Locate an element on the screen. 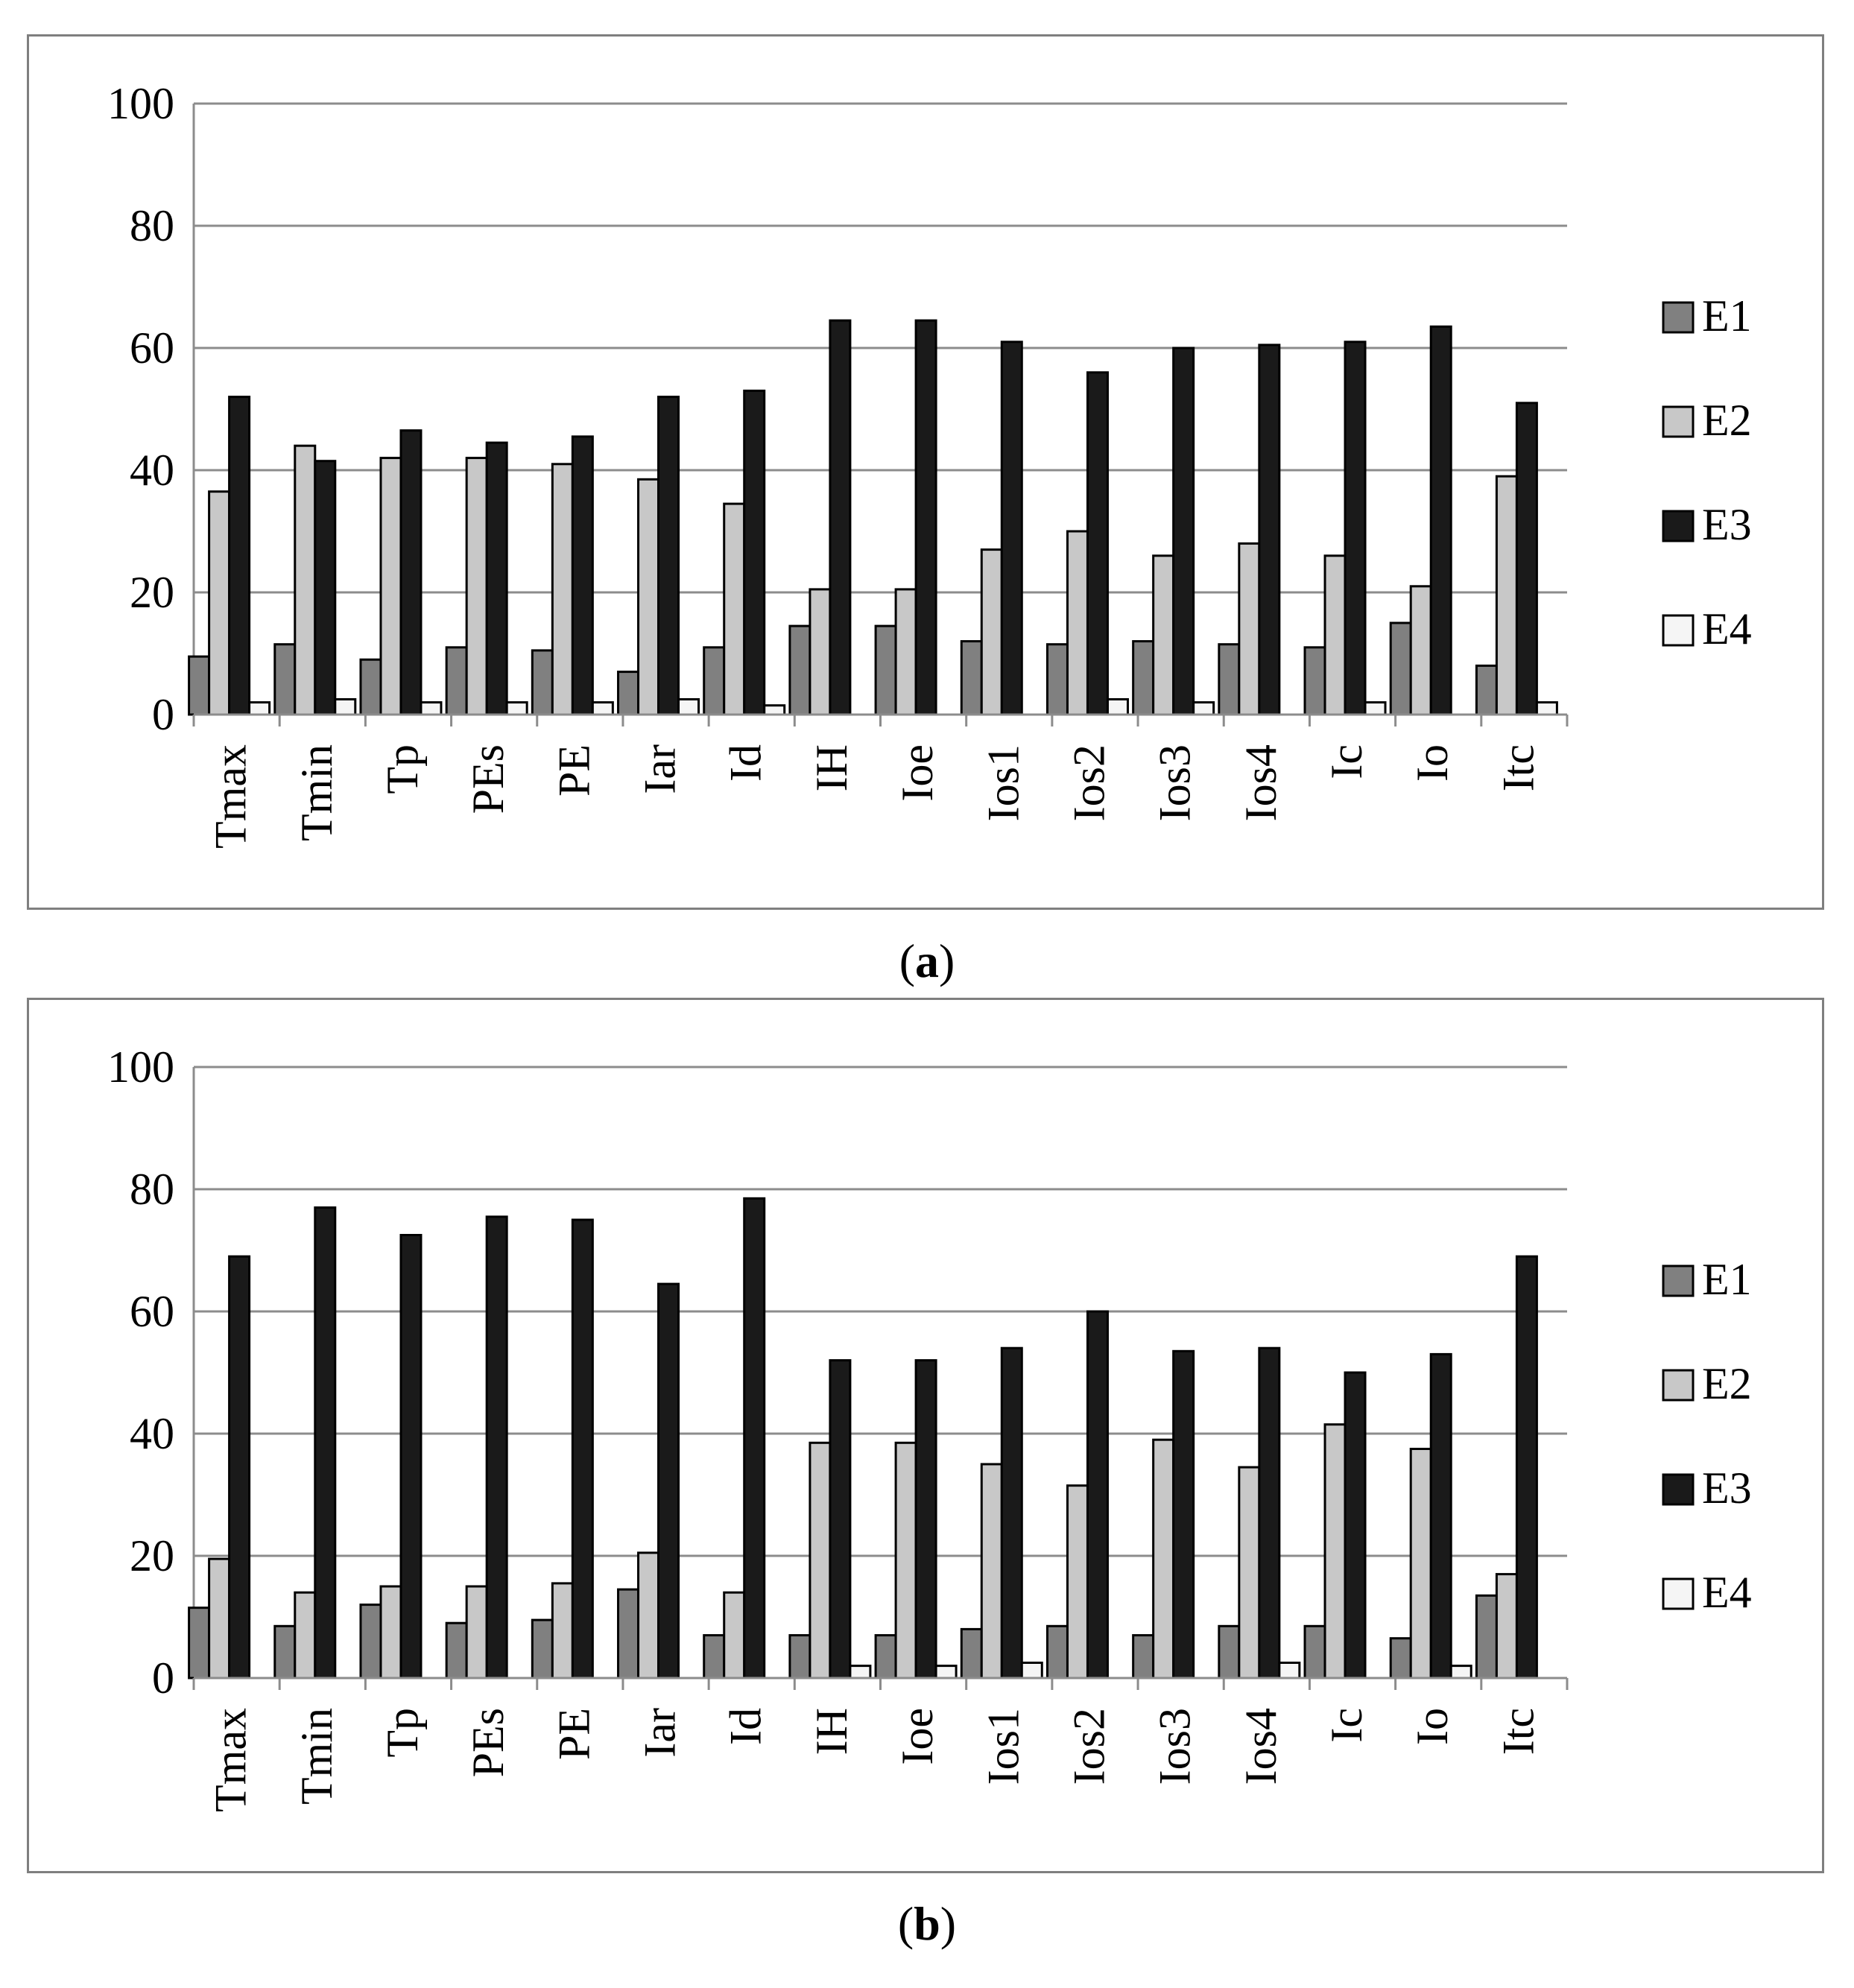 This screenshot has width=1854, height=1988. x-tick-label: Iar is located at coordinates (660, 769).